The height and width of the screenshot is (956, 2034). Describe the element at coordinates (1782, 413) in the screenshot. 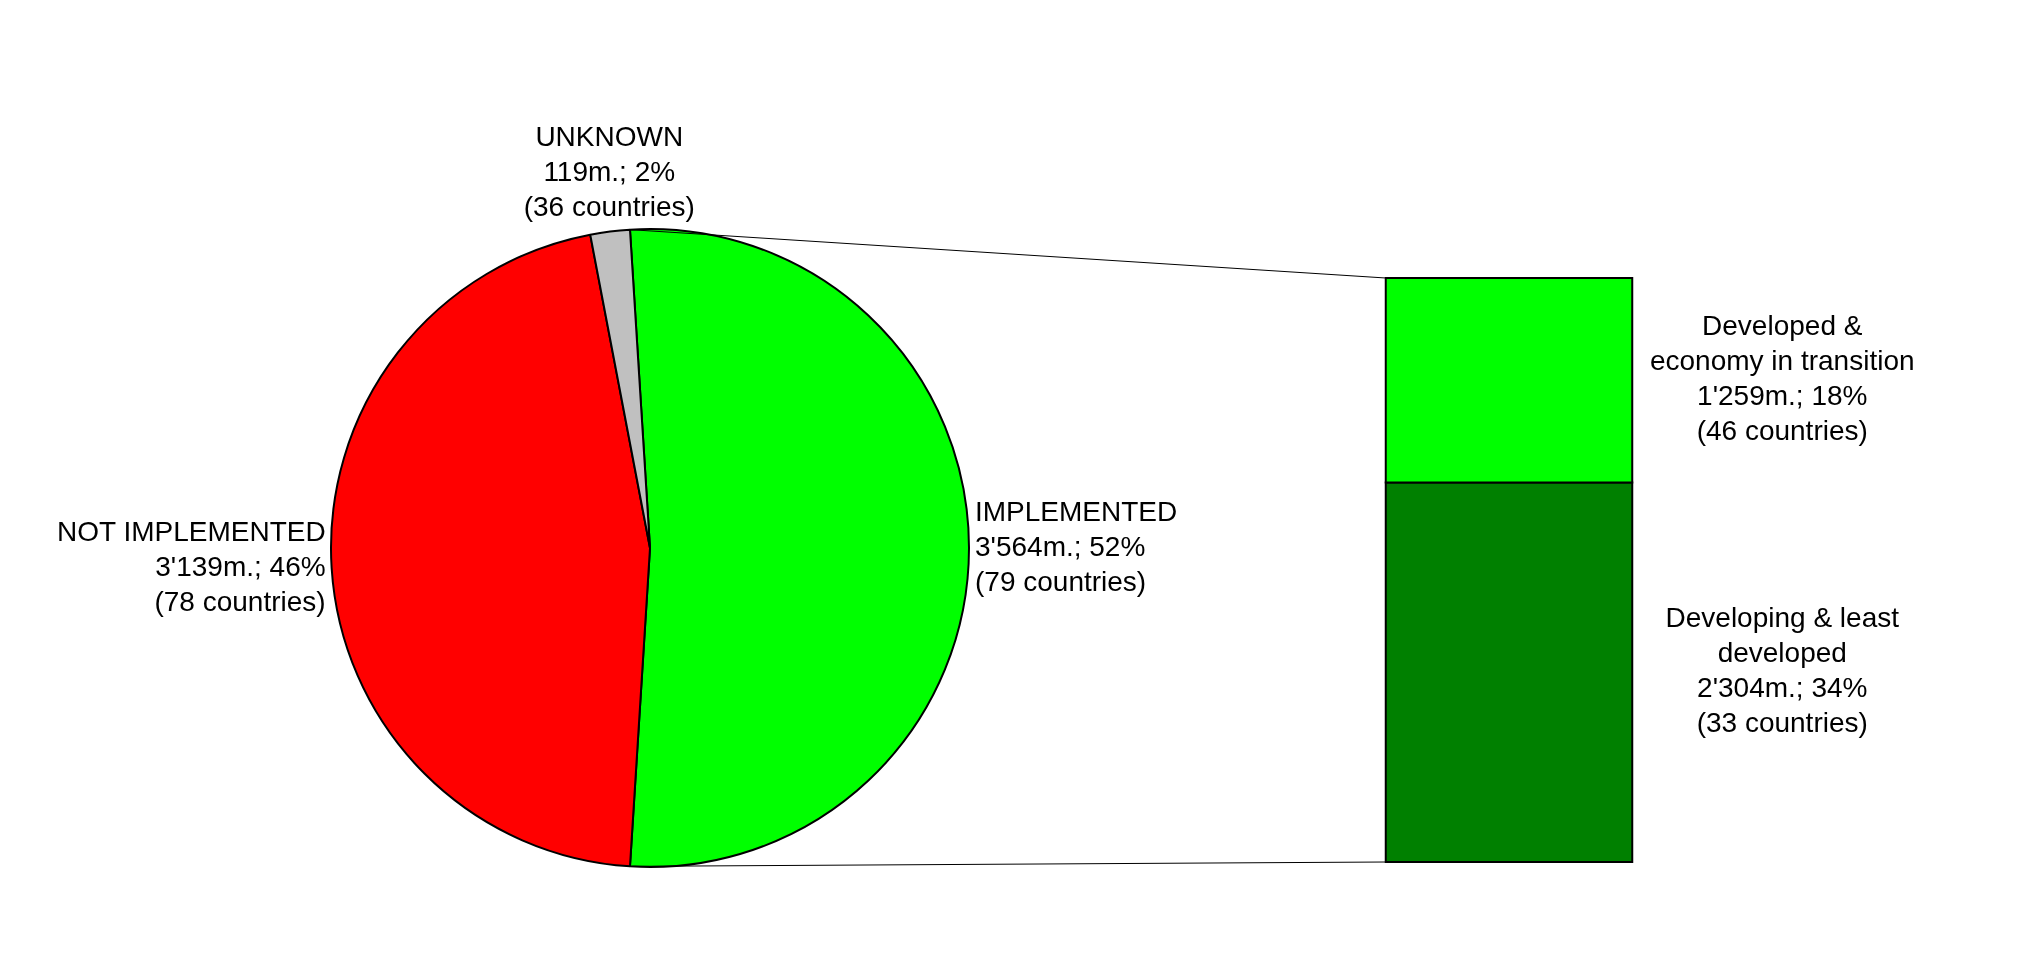

I see `text: 1'259m.; 18% (46 countries)` at that location.